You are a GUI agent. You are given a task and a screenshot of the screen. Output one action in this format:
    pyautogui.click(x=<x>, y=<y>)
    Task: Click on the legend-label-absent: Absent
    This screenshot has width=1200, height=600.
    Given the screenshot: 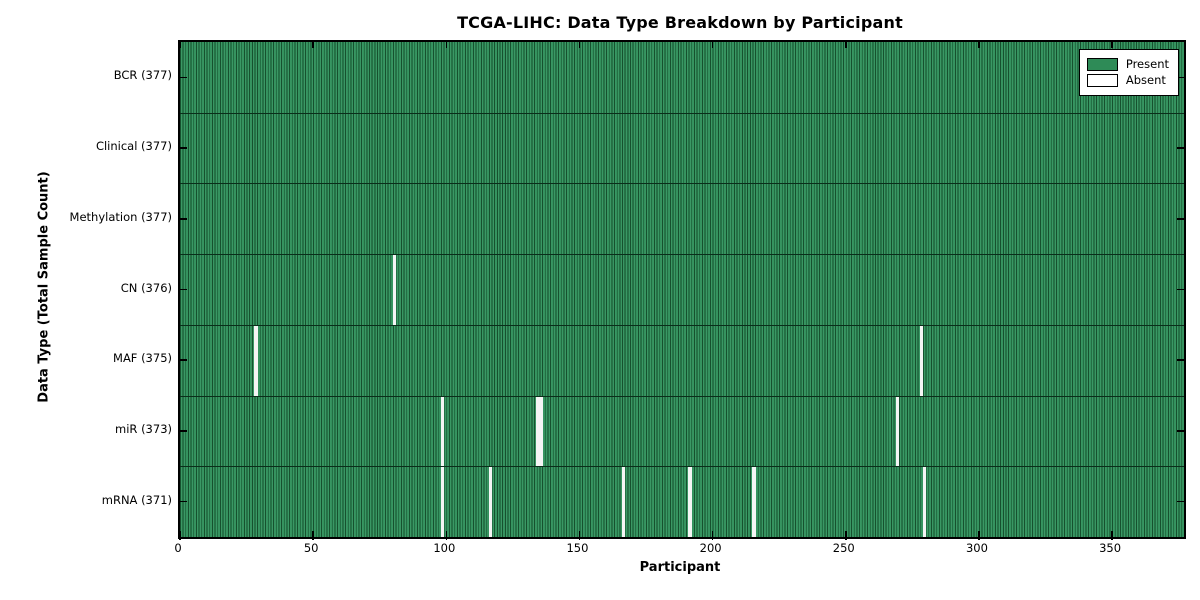 What is the action you would take?
    pyautogui.click(x=1145, y=80)
    